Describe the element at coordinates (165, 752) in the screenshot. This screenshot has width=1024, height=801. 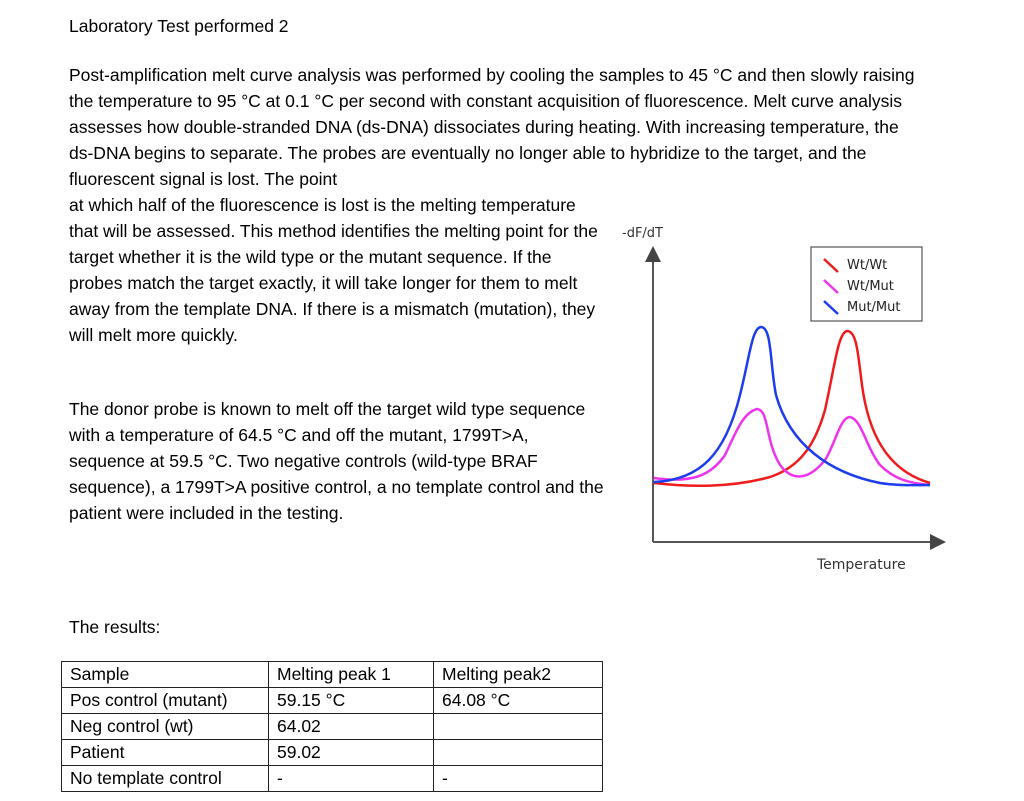
I see `cell-sample: Patient` at that location.